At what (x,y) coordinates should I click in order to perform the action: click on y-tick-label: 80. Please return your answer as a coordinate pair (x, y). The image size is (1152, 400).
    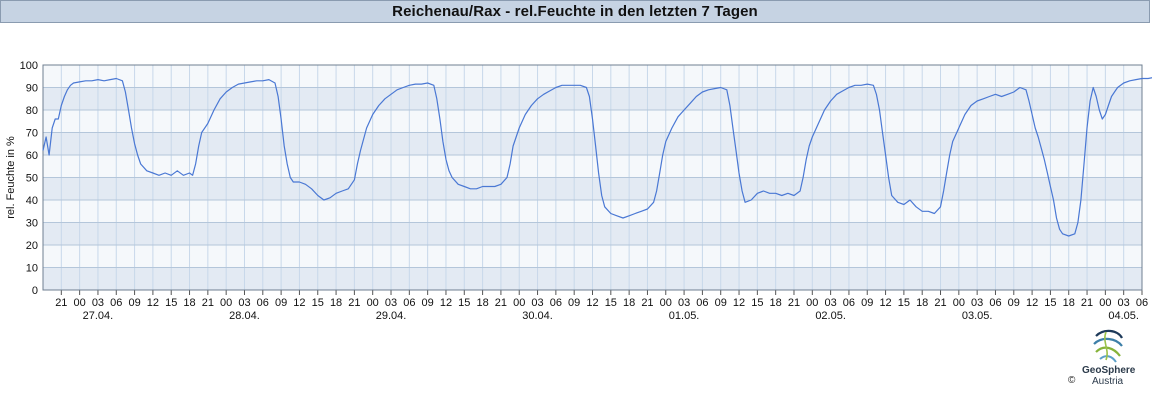
    Looking at the image, I should click on (32, 111).